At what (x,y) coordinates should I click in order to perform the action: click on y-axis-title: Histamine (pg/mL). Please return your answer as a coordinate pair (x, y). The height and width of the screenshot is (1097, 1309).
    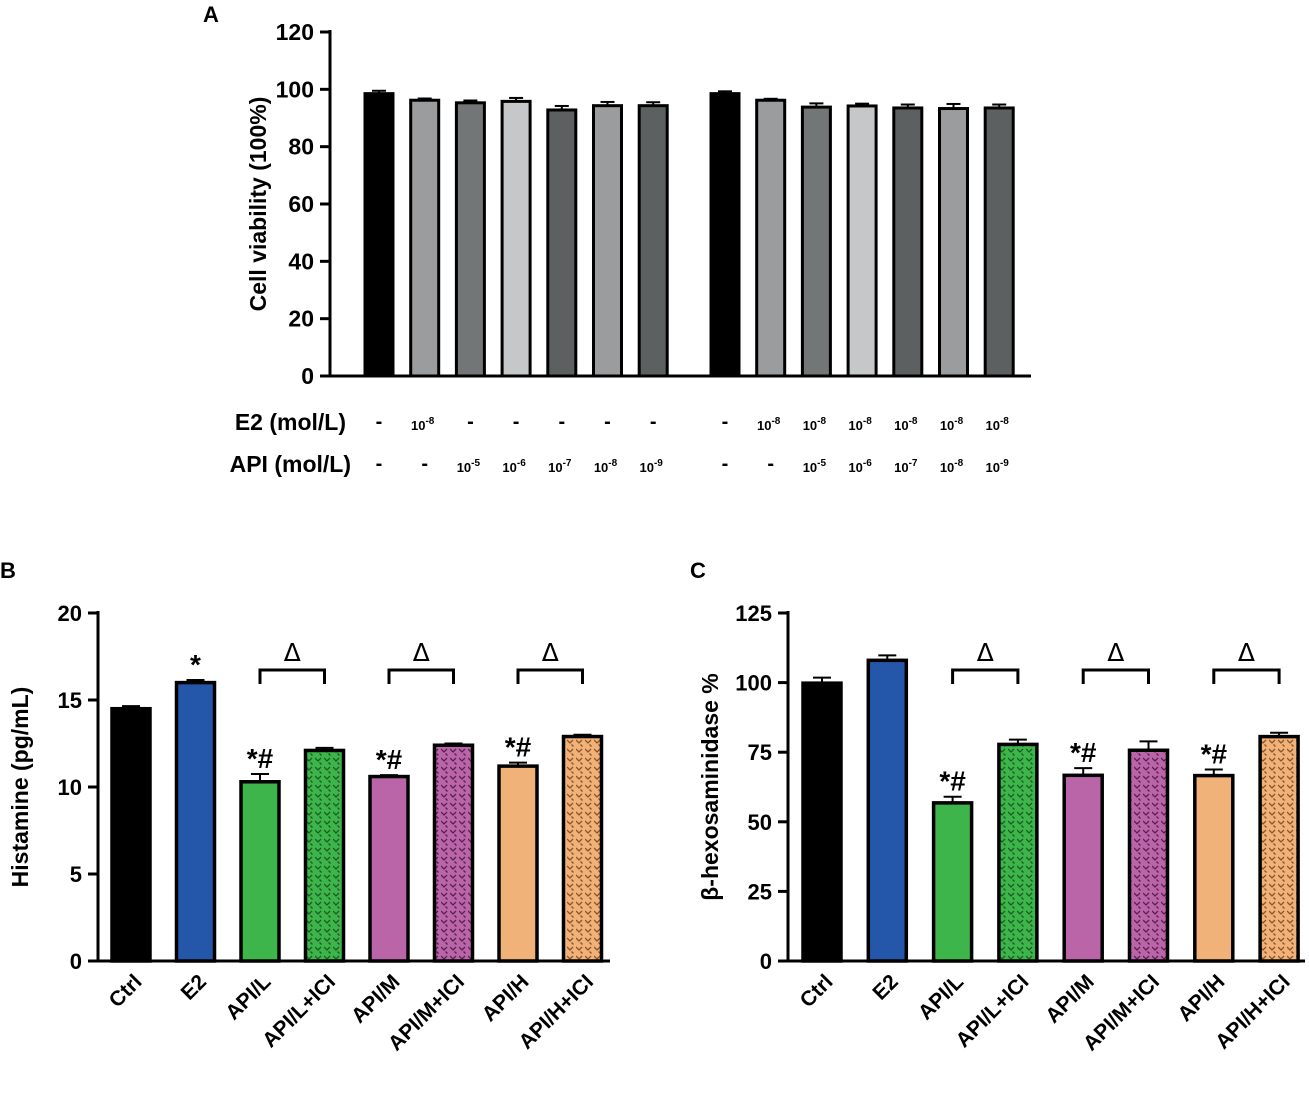
    Looking at the image, I should click on (20, 787).